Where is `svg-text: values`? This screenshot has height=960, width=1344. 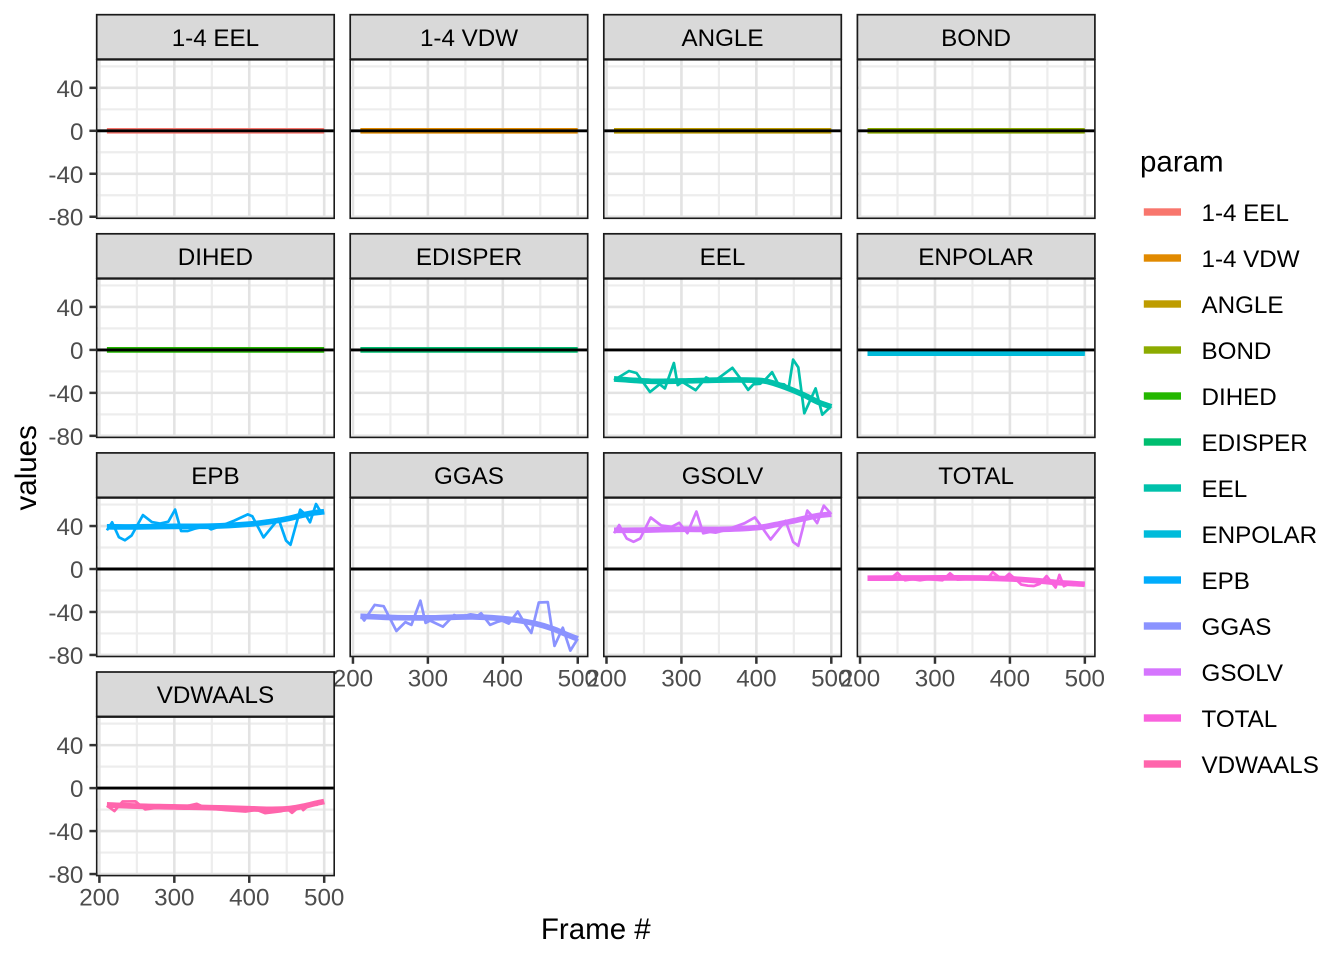
svg-text: values is located at coordinates (26, 467).